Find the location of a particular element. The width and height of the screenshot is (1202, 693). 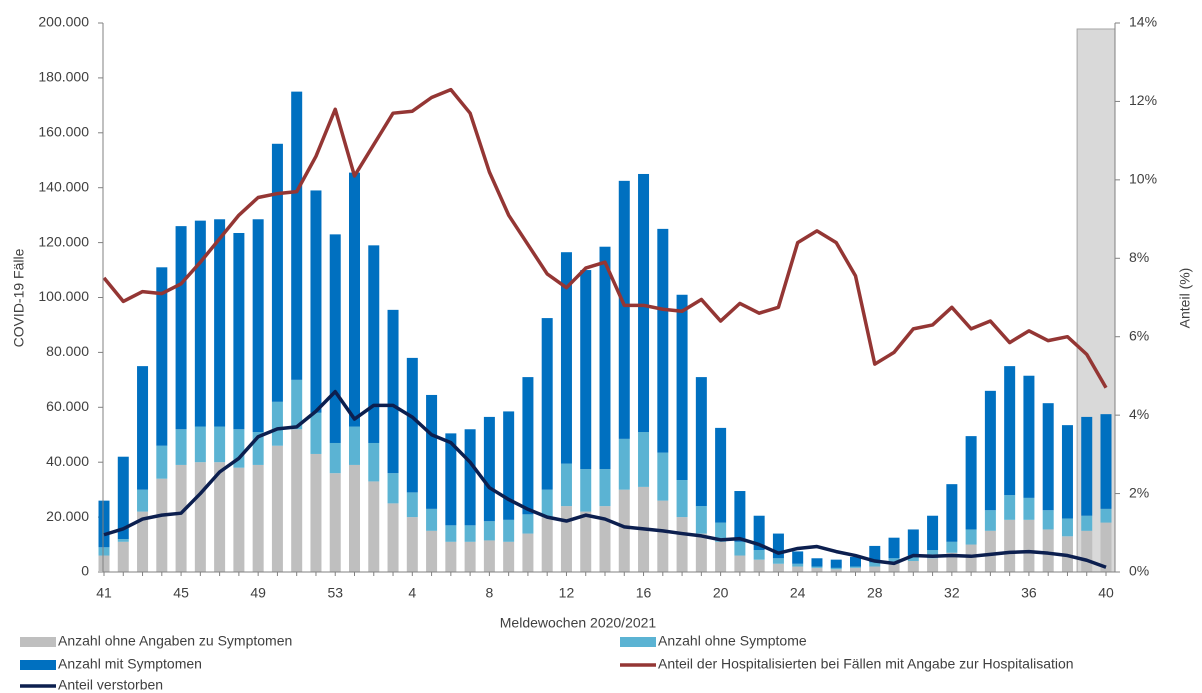

x-tick-label: 45 is located at coordinates (181, 593).